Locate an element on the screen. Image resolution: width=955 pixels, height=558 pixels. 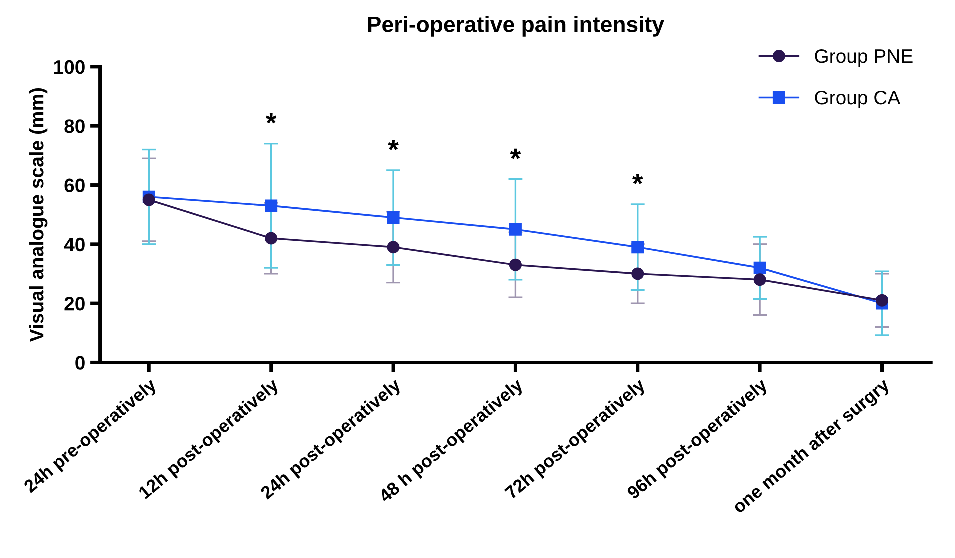
y-tick-label: 20 is located at coordinates (74, 304).